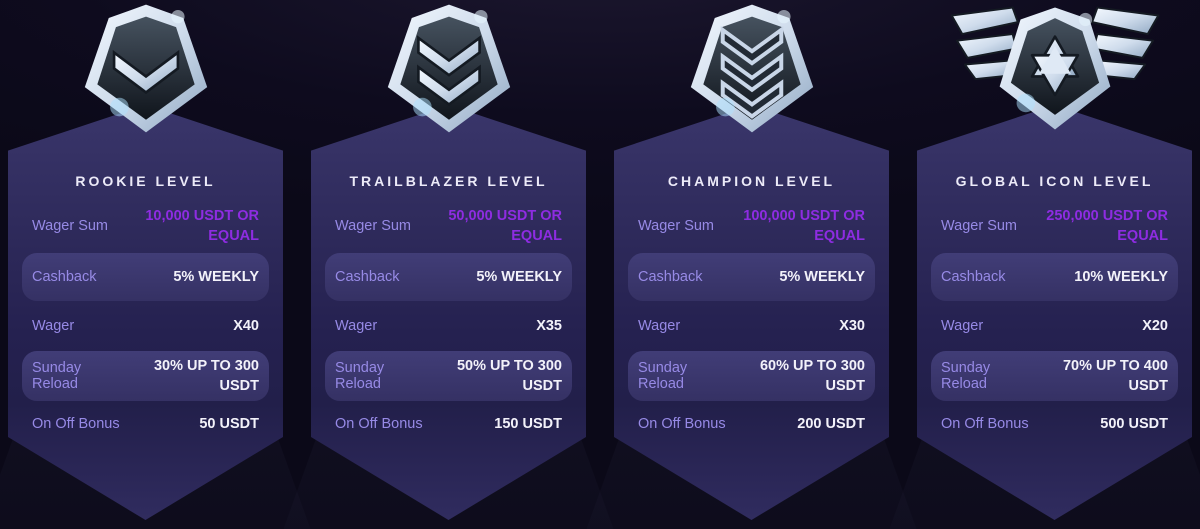  What do you see at coordinates (145, 424) in the screenshot?
I see `row-on-off-bonus: On Off Bonus 50 USDT` at bounding box center [145, 424].